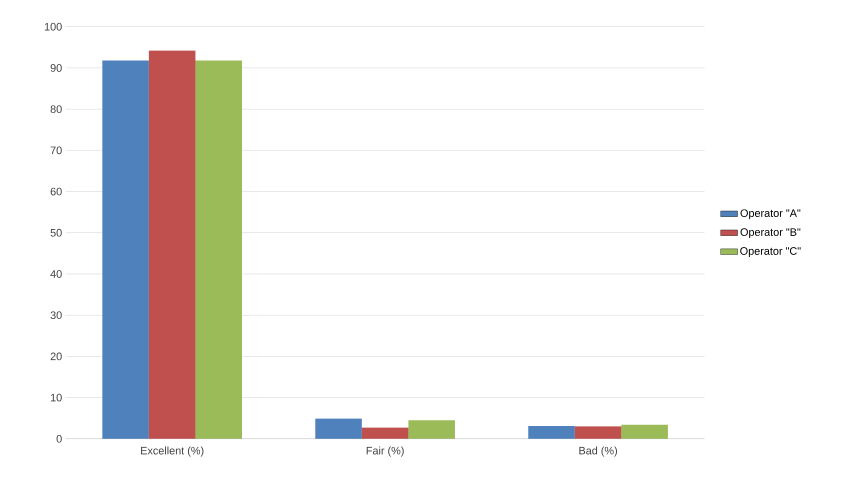  Describe the element at coordinates (56, 274) in the screenshot. I see `y-tick-label: 40` at that location.